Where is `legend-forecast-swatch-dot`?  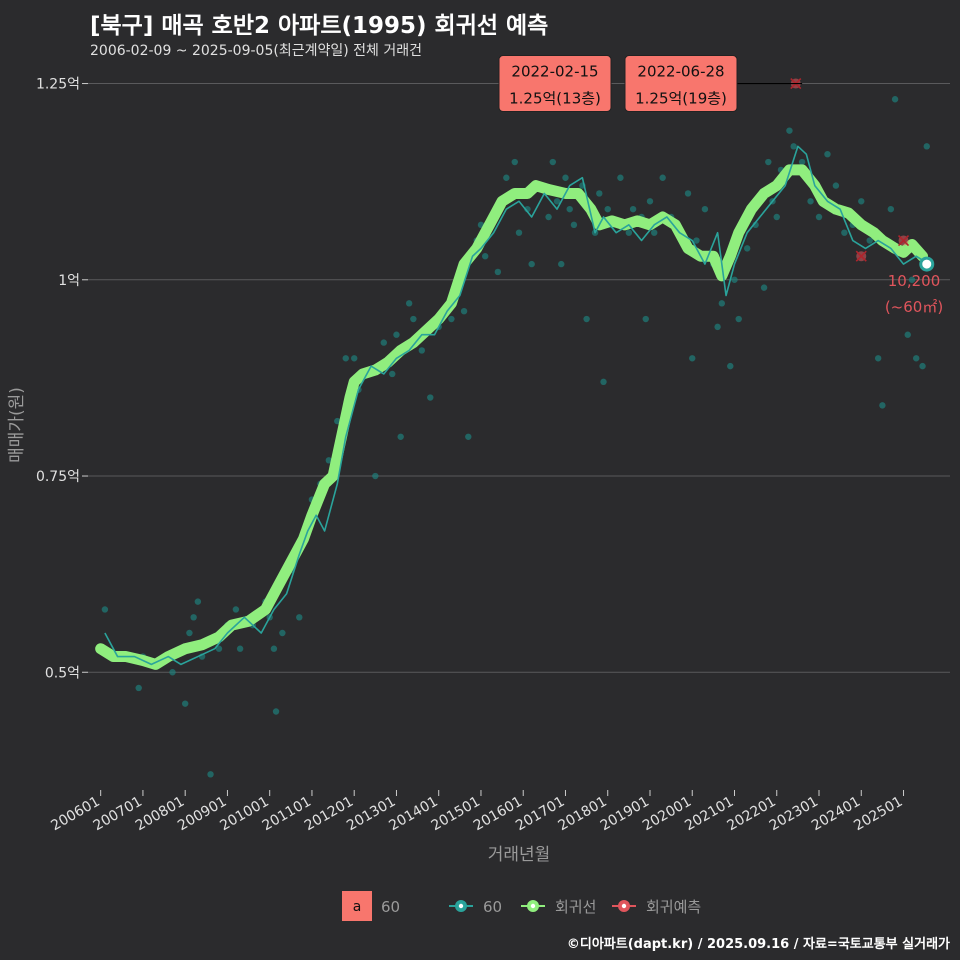 legend-forecast-swatch-dot is located at coordinates (624, 906).